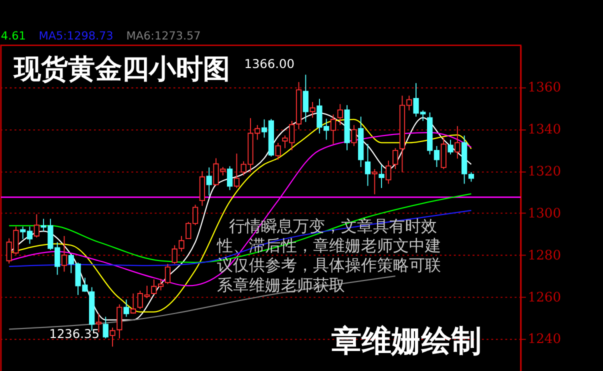  What do you see at coordinates (121, 70) in the screenshot?
I see `chart-title: 现货黄金四小时图` at bounding box center [121, 70].